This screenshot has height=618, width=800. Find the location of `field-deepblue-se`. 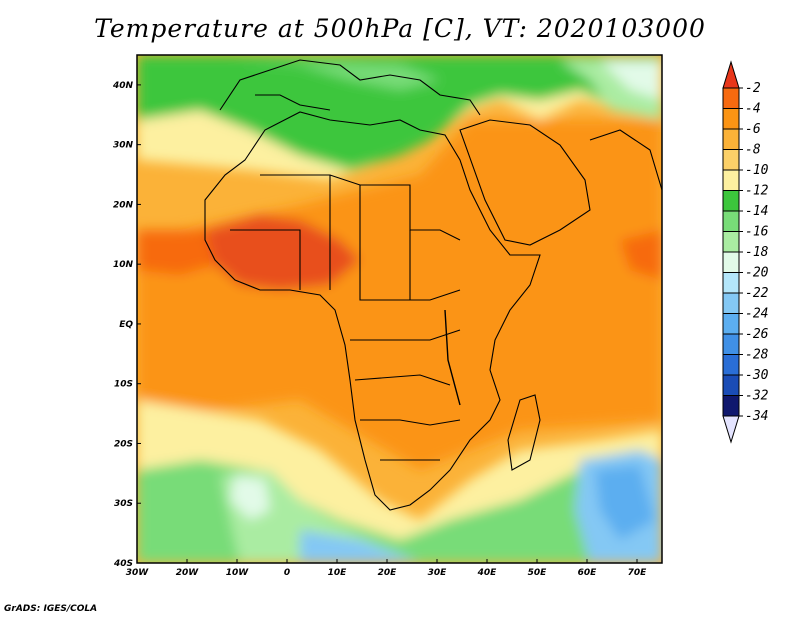

field-deepblue-se is located at coordinates (625, 502).